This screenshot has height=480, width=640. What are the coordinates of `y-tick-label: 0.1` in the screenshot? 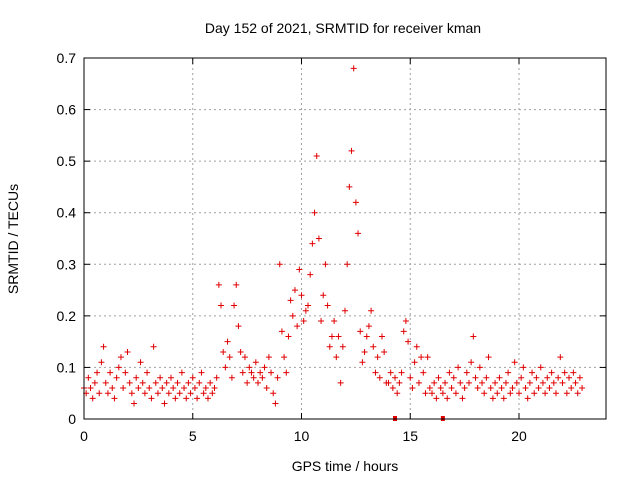 It's located at (67, 367).